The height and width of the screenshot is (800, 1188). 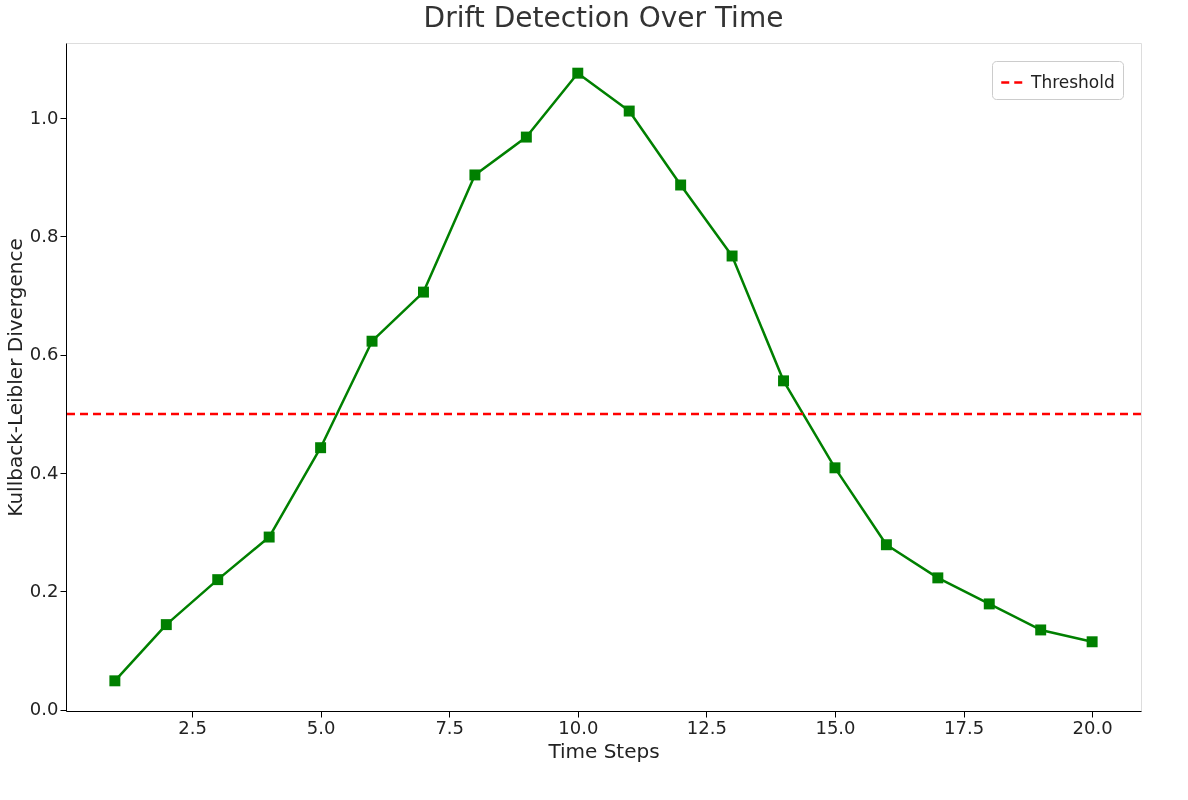 I want to click on x-tick-label: 20.0, so click(x=1092, y=727).